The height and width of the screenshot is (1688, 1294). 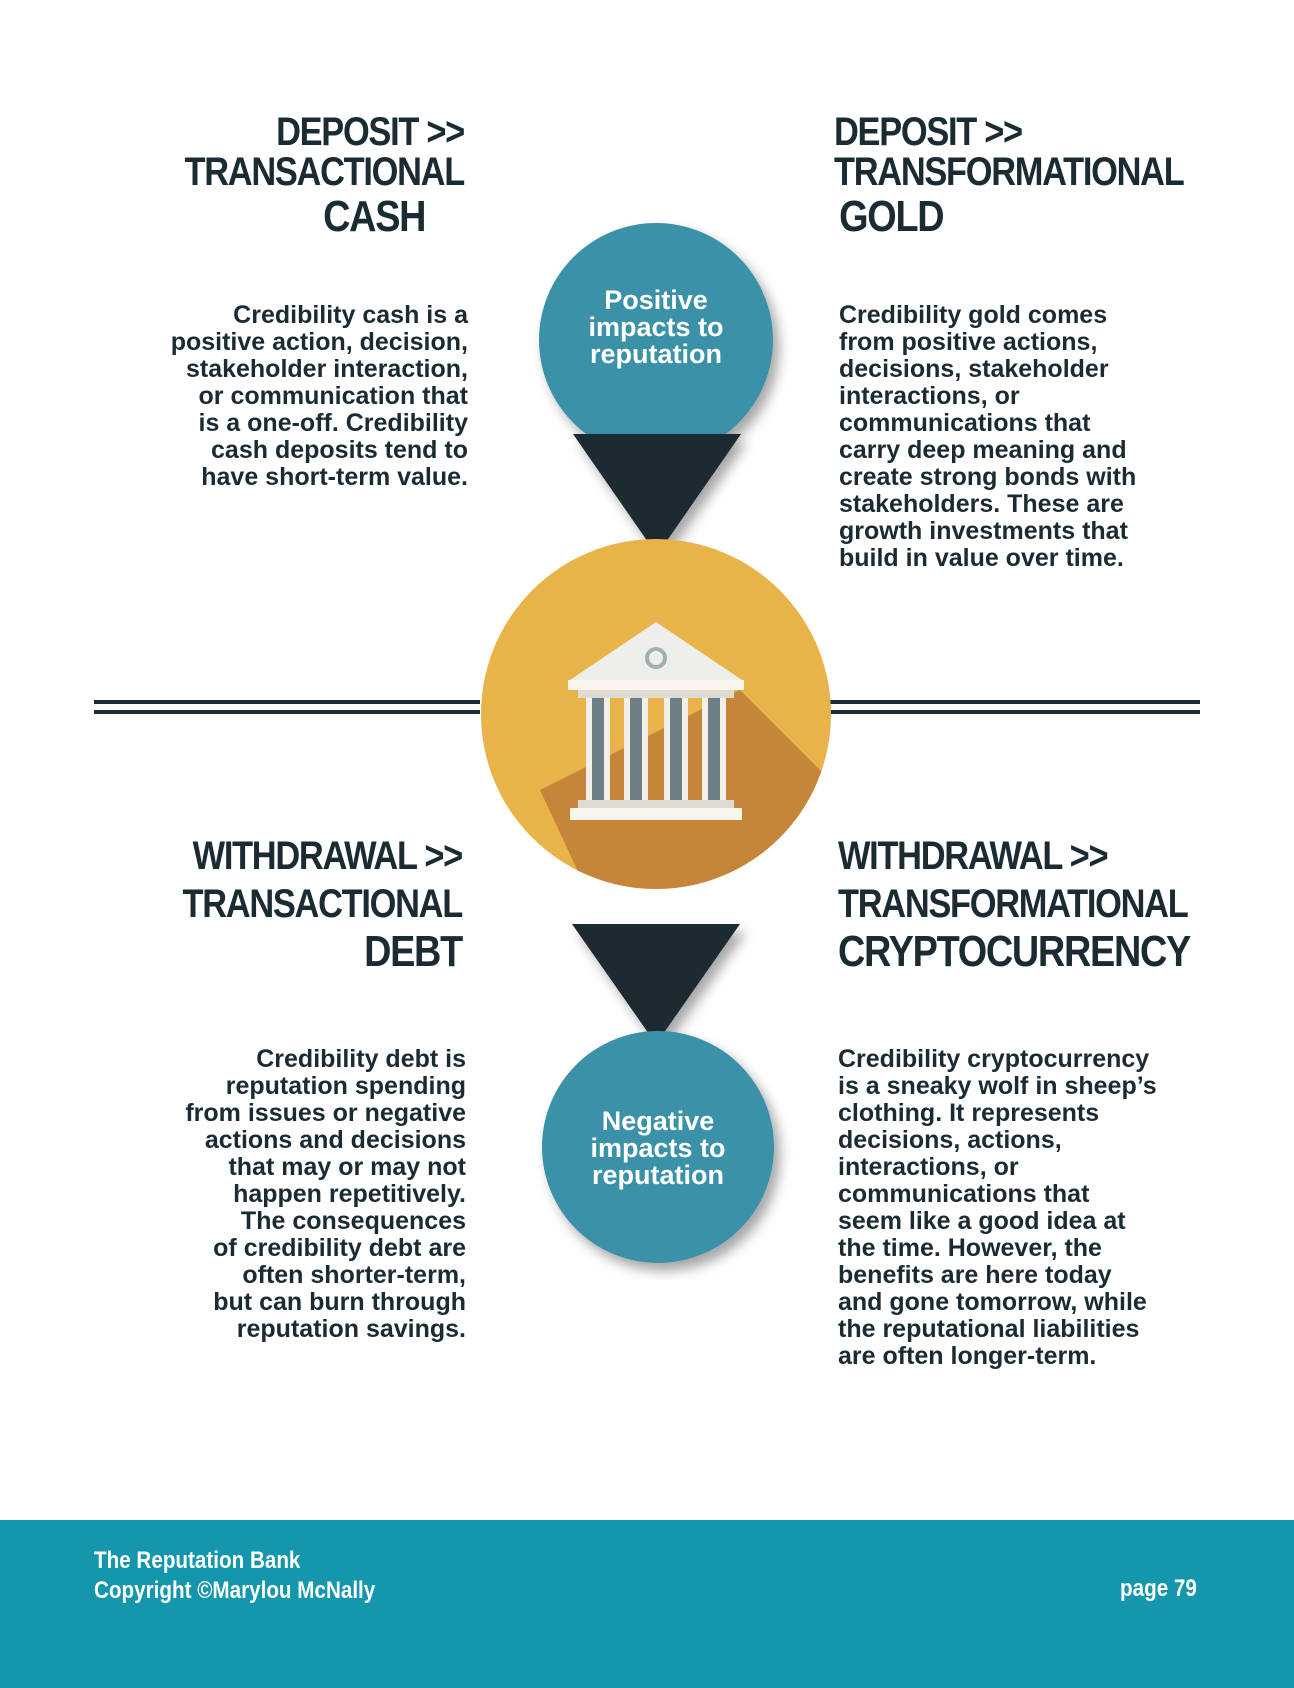 I want to click on heading-line-3: CASH, so click(x=374, y=216).